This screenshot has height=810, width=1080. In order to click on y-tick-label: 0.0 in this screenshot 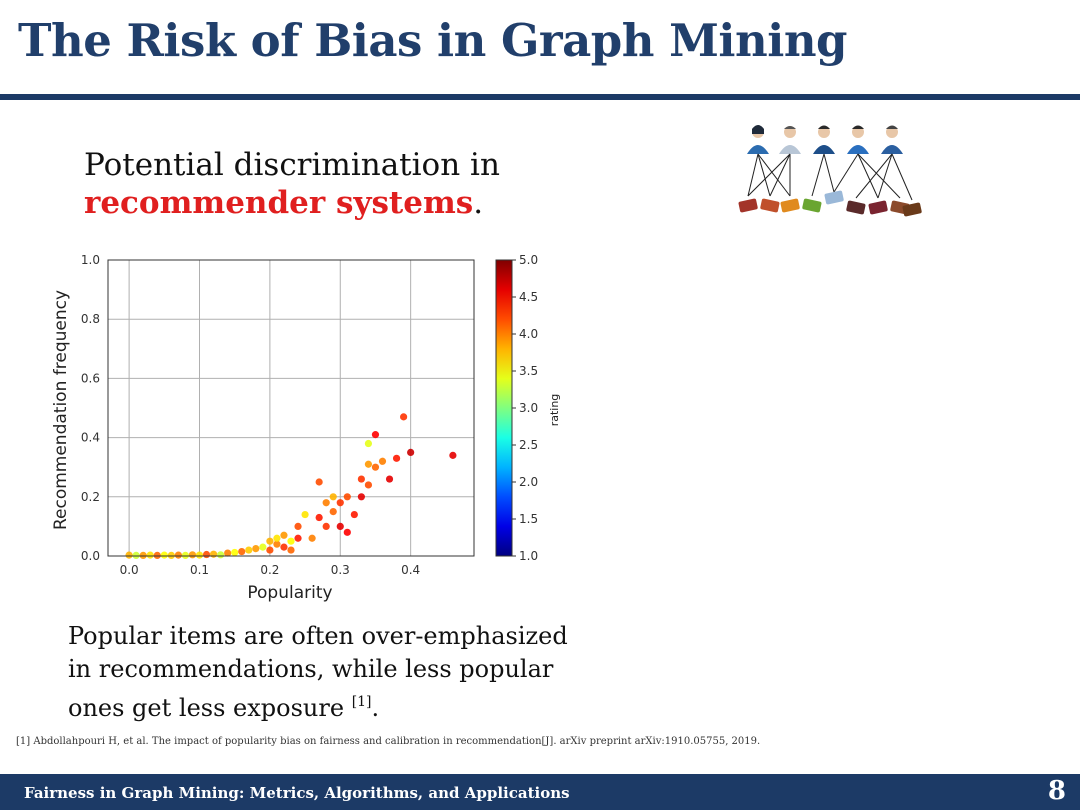, I will do `click(90, 556)`.